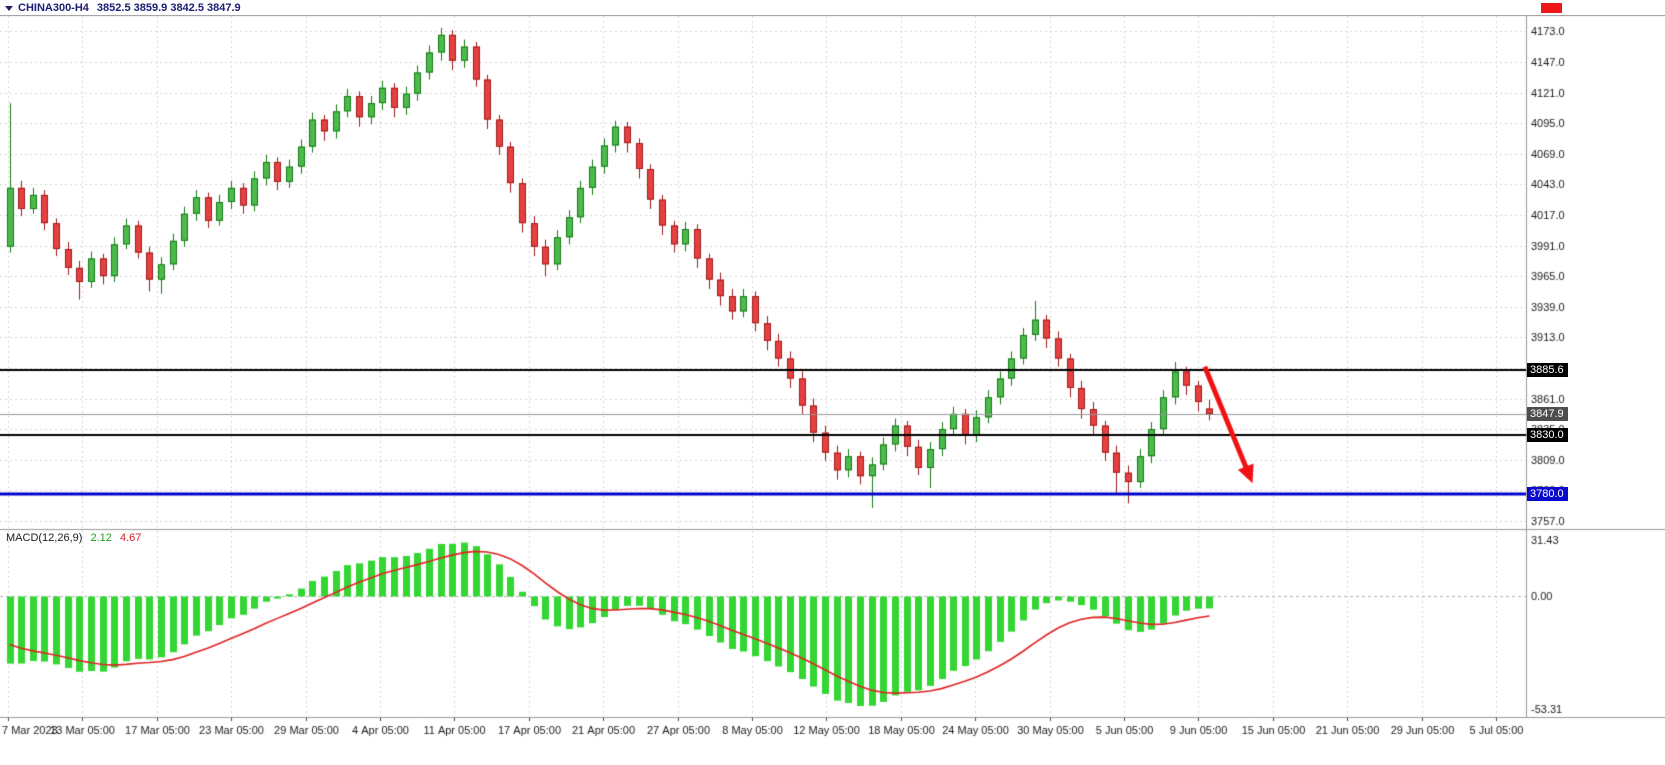 This screenshot has width=1665, height=765. Describe the element at coordinates (9, 8) in the screenshot. I see `symbol-marker-icon` at that location.